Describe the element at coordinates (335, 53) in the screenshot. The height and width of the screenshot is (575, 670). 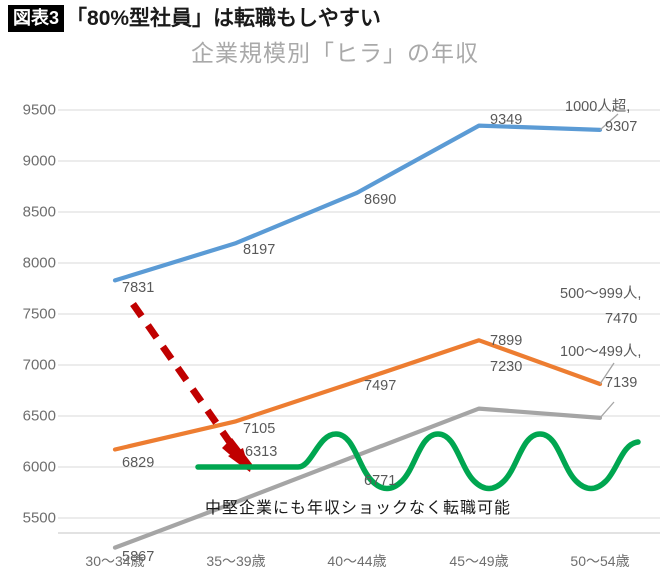
I see `chart-subtitle: 企業規模別「ヒラ」の年収` at that location.